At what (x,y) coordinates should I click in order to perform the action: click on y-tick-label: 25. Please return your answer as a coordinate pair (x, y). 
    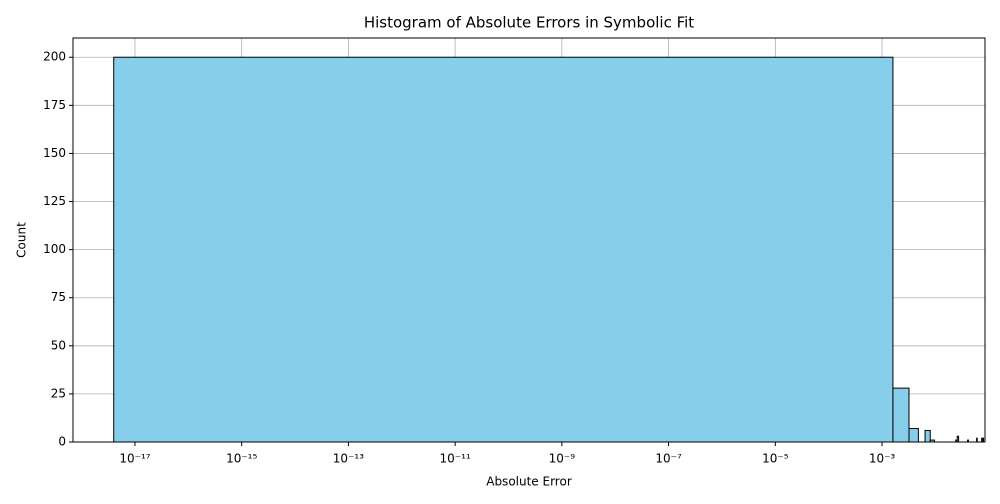
    Looking at the image, I should click on (58, 393).